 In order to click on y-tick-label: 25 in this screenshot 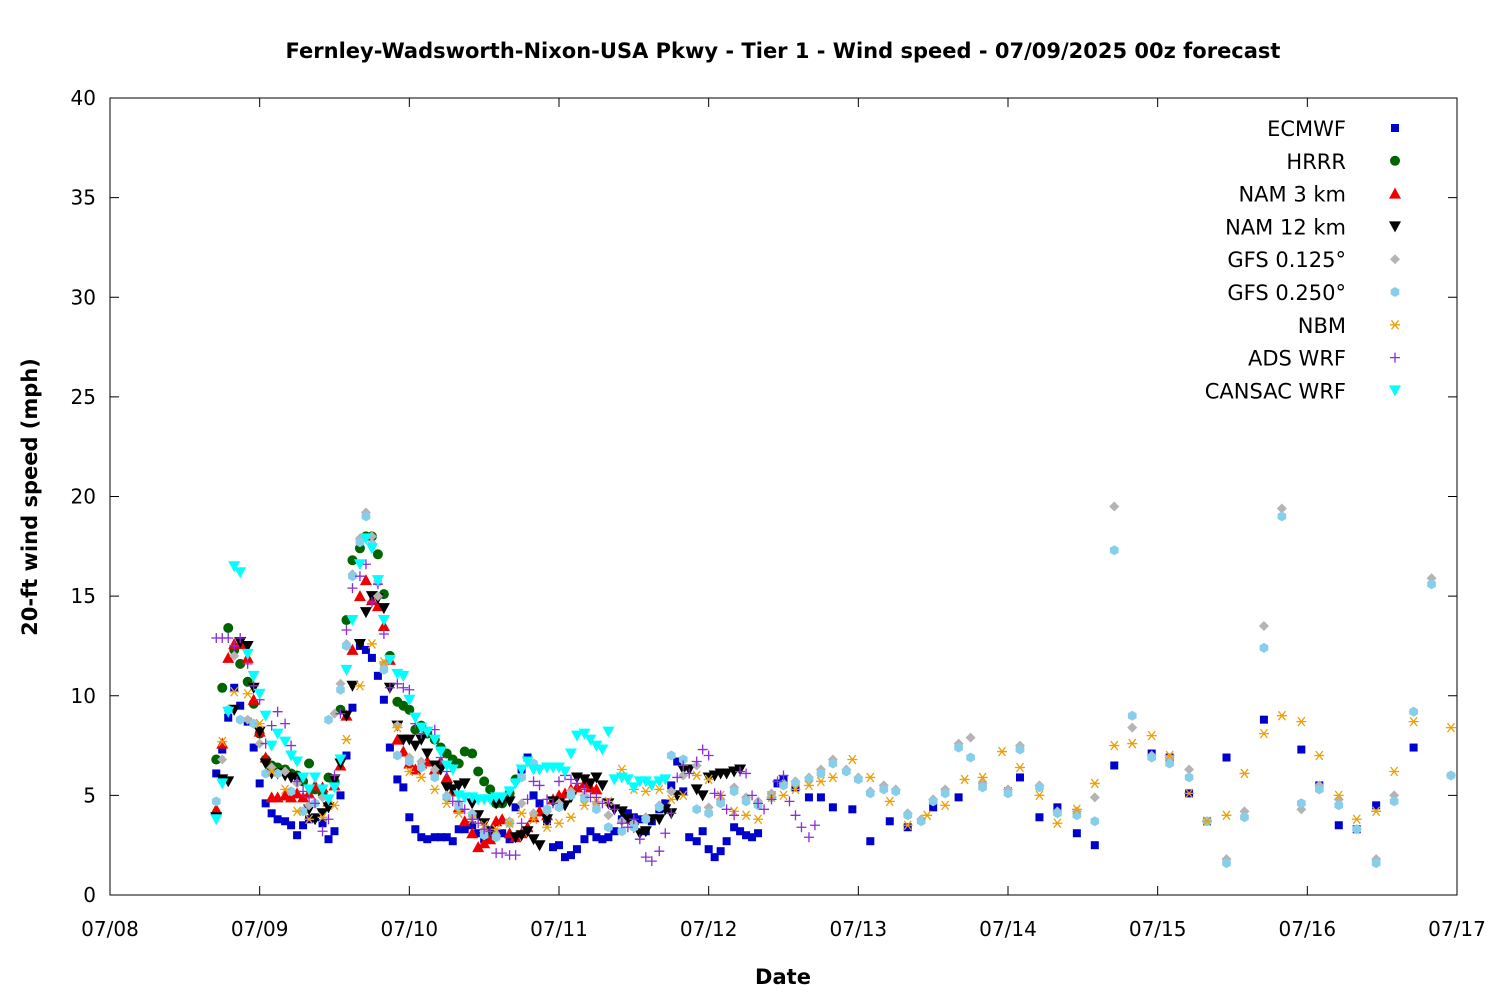, I will do `click(83, 397)`.